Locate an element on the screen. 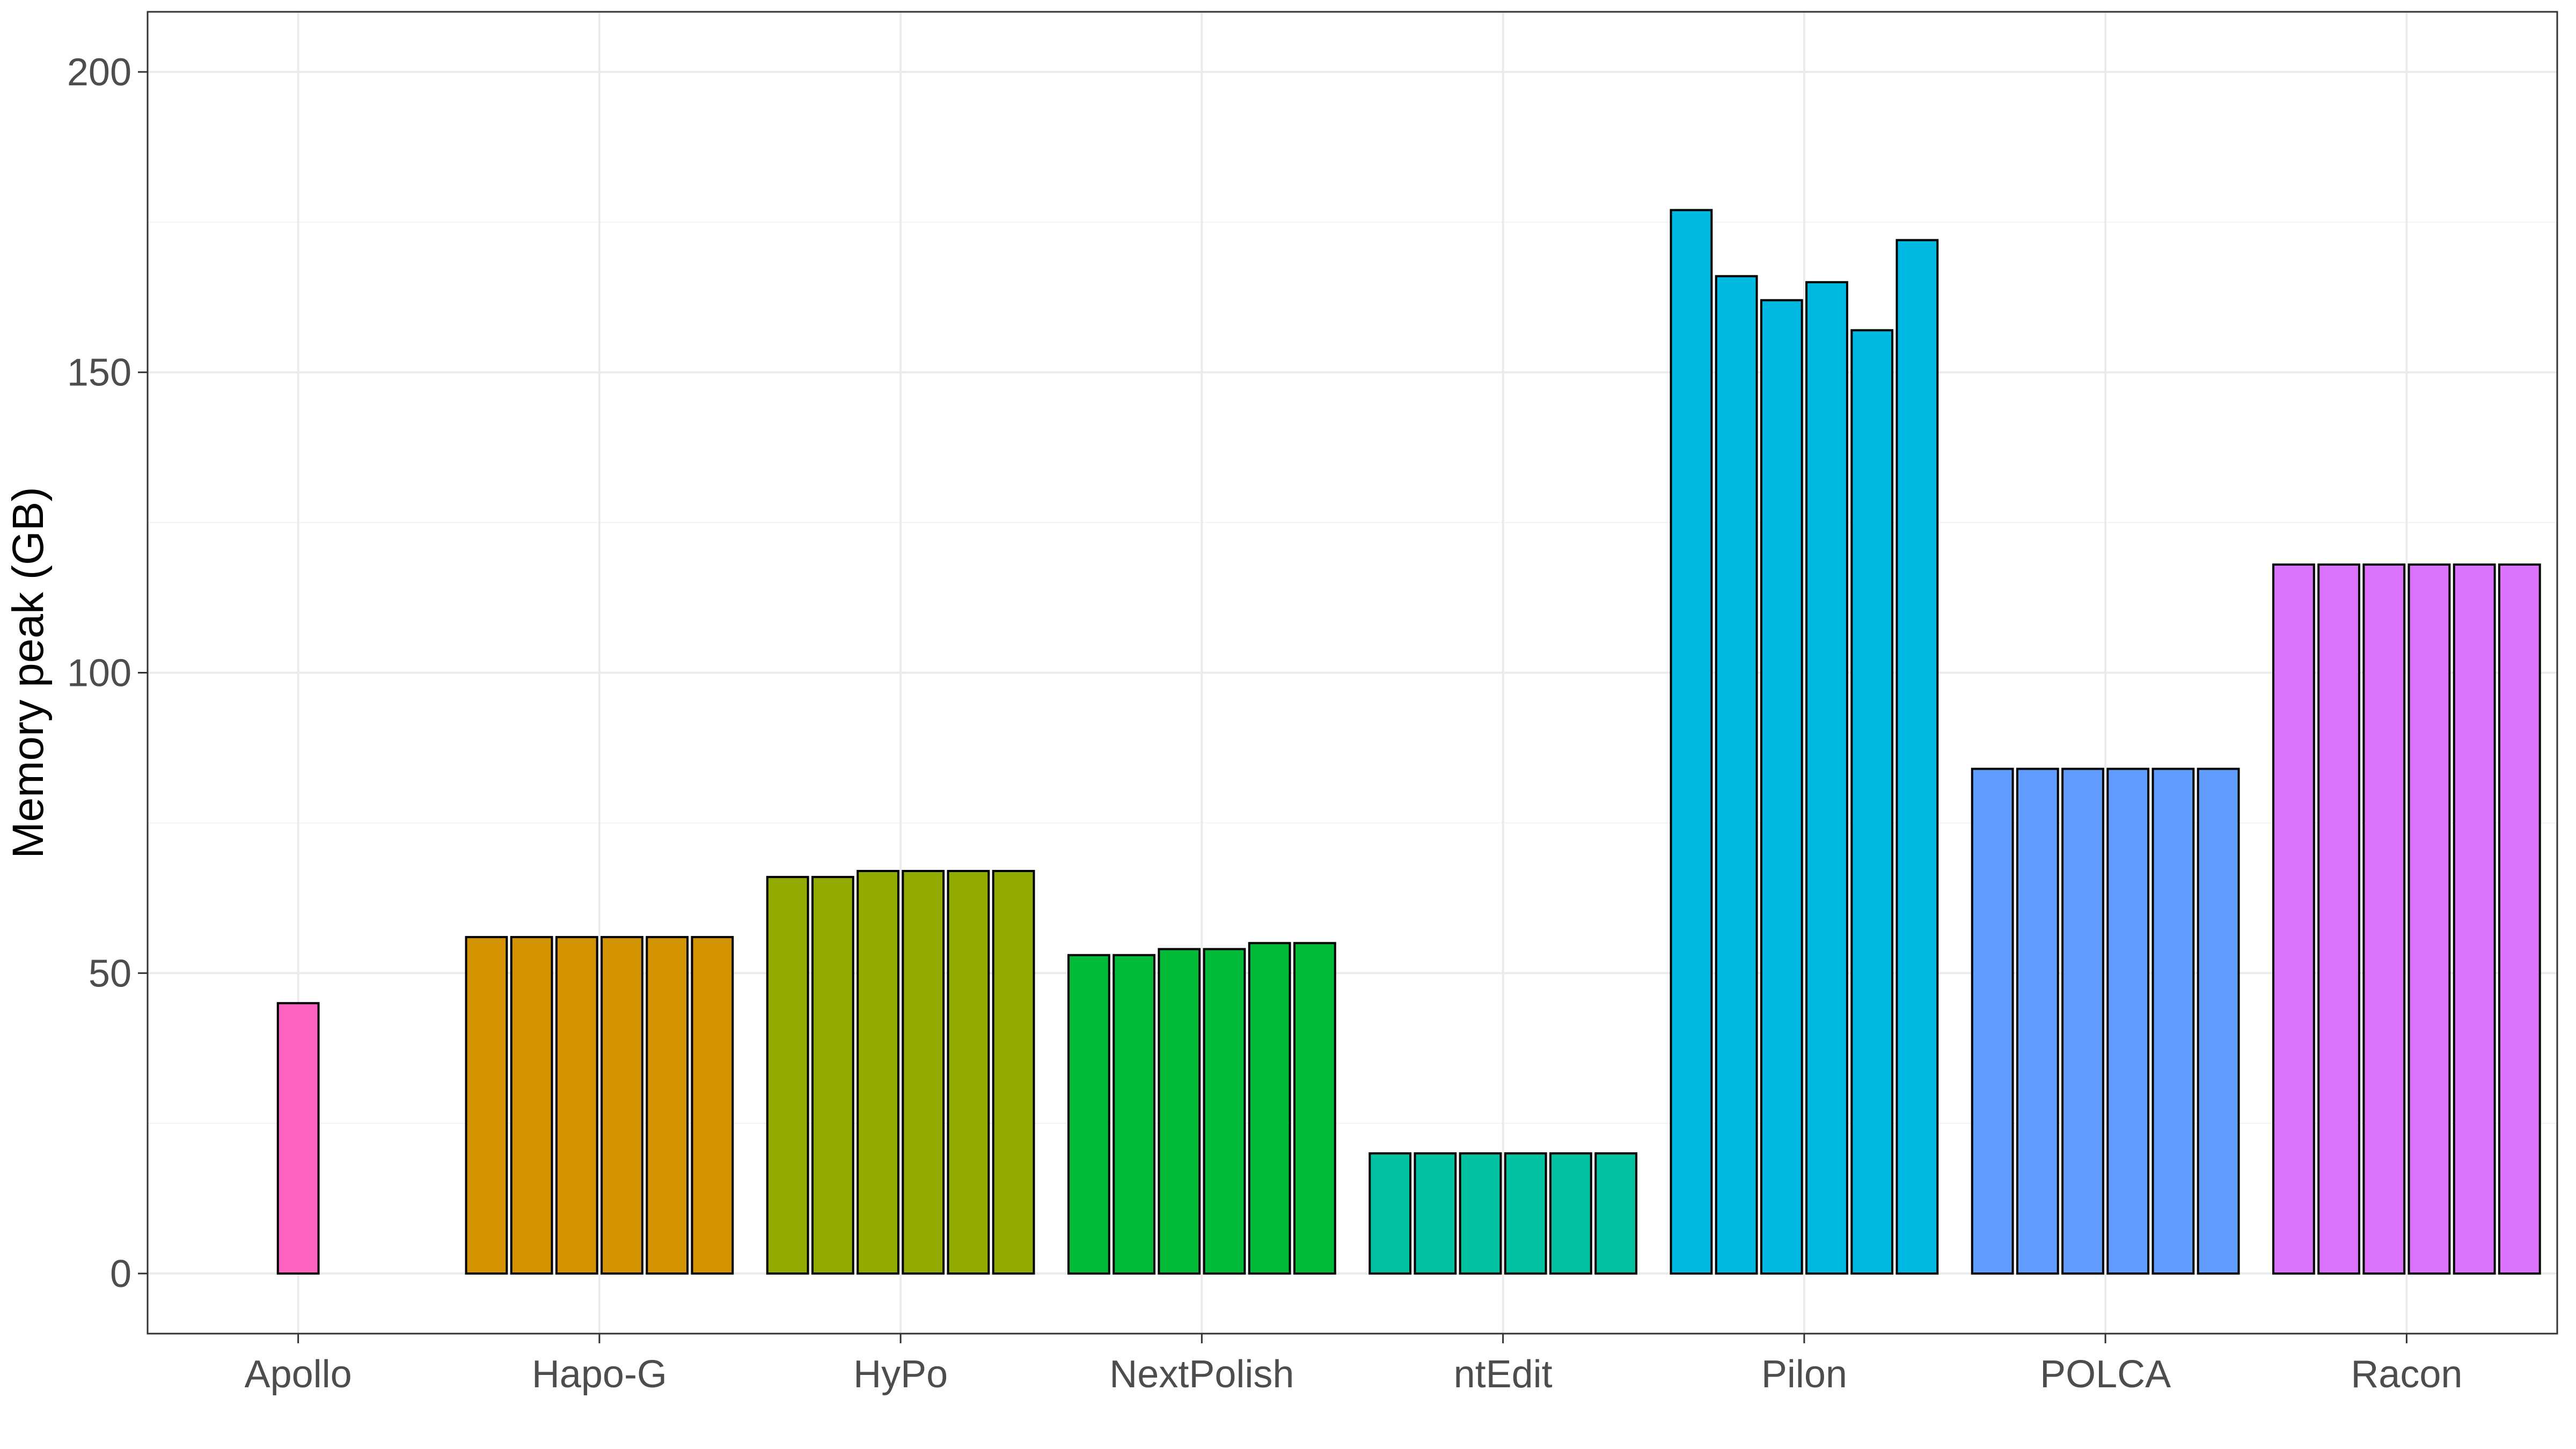 The width and height of the screenshot is (2576, 1449). x-tick-label-apollo: Apollo is located at coordinates (298, 1374).